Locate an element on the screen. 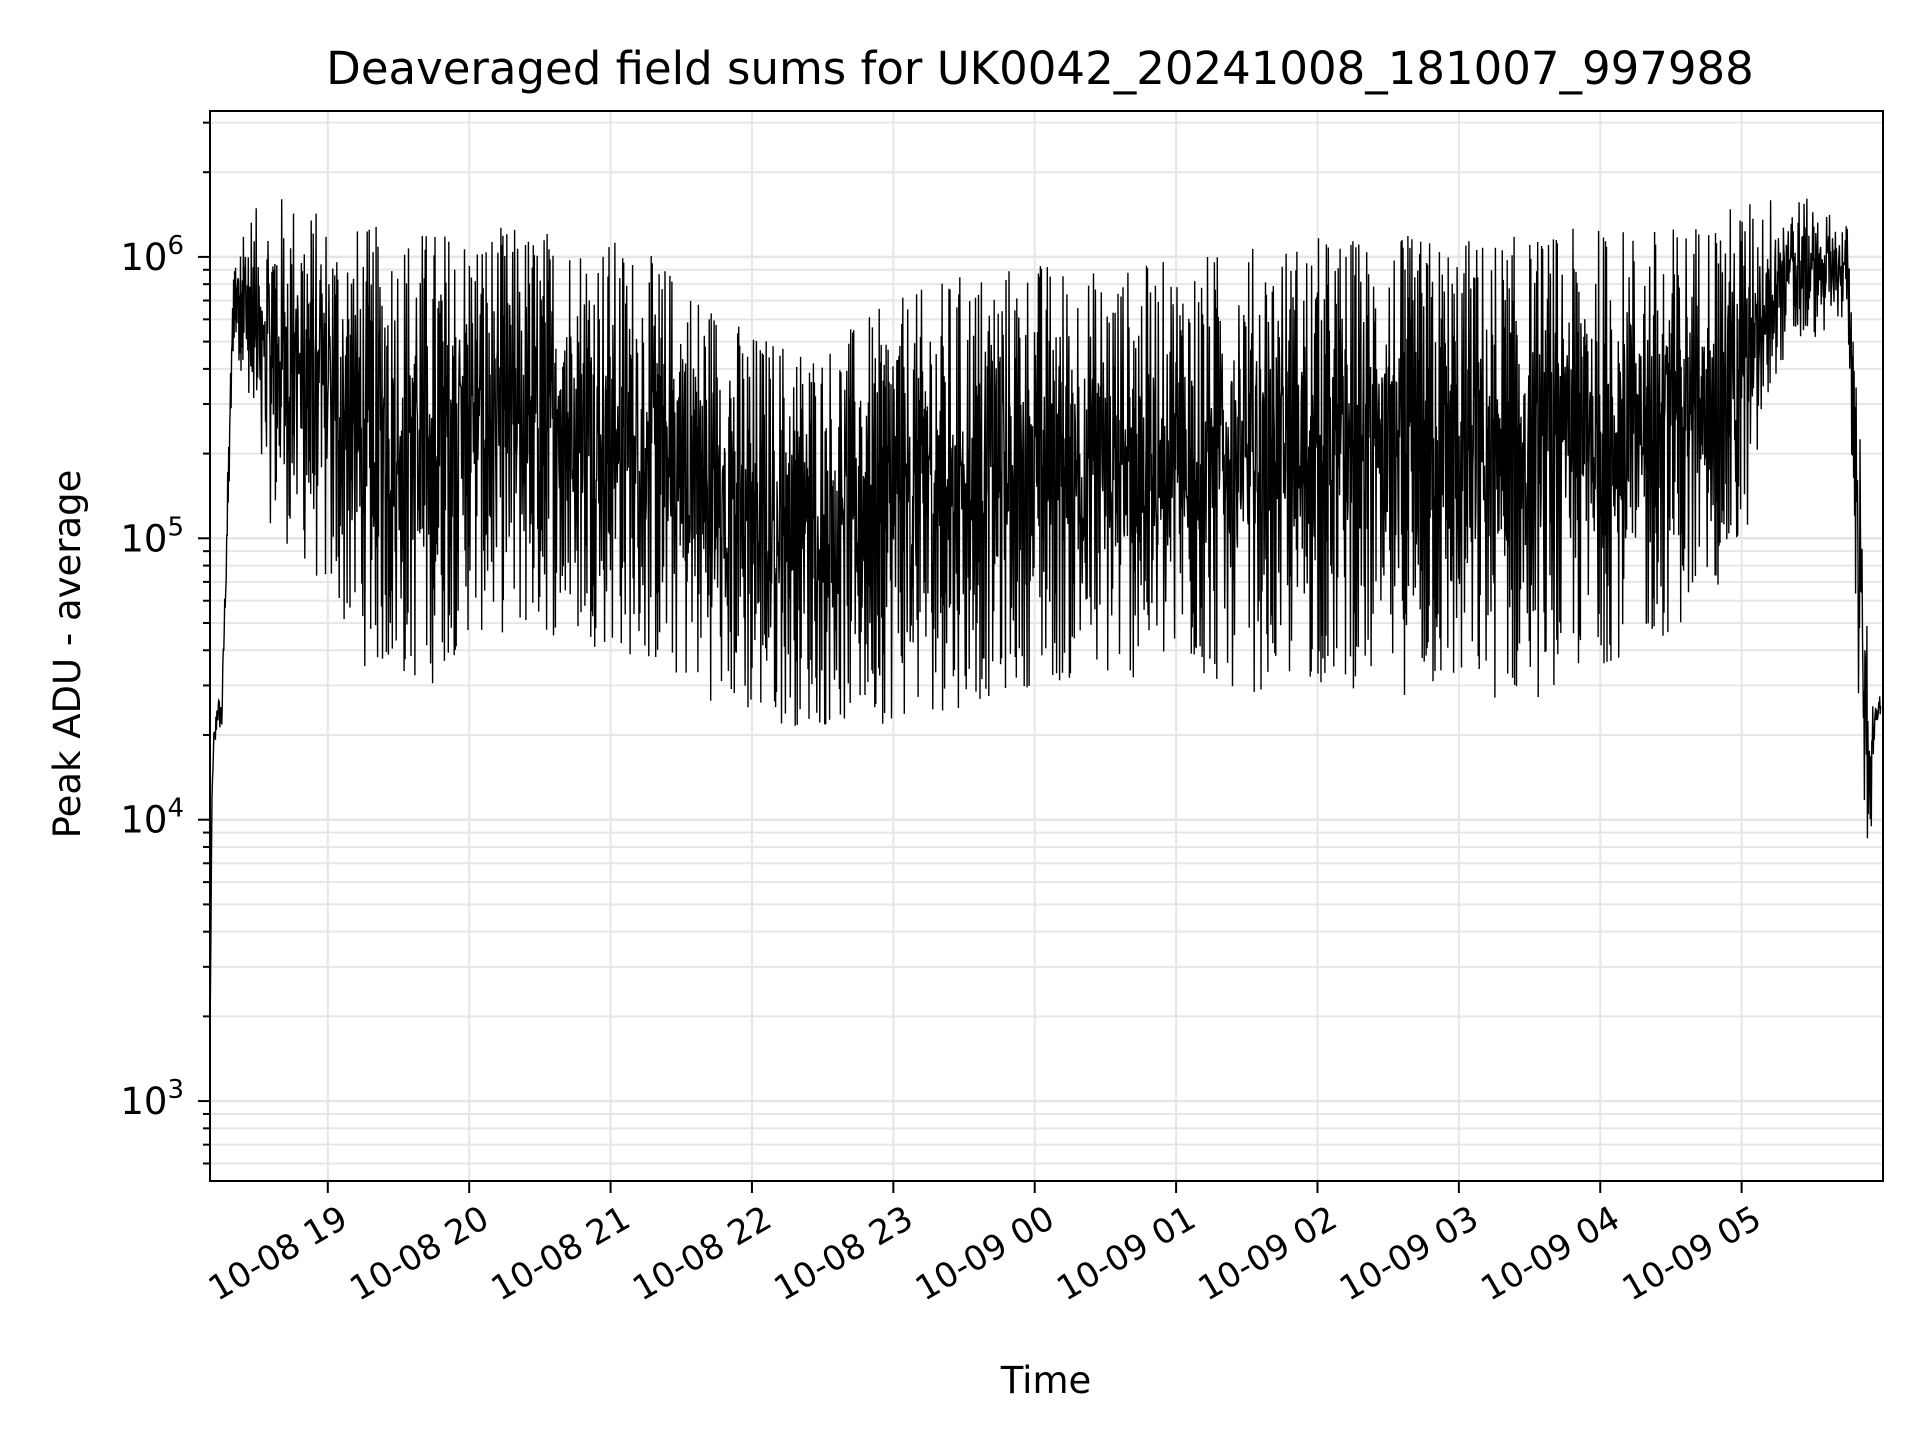 The width and height of the screenshot is (1920, 1440). y-tick-exponent: 4 is located at coordinates (175, 809).